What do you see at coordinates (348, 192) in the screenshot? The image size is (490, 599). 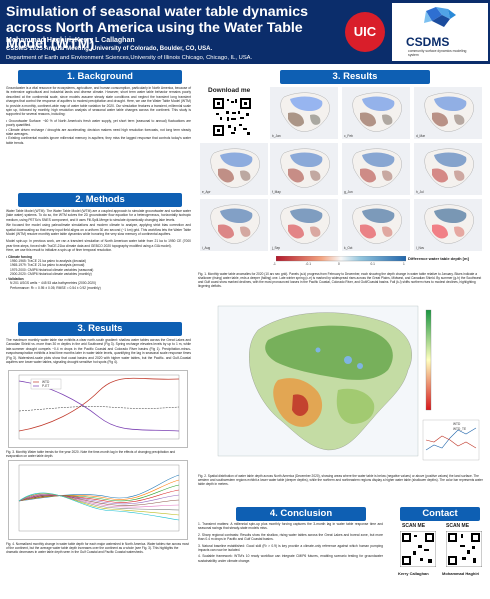 I see `month-map-label: g_Jun` at bounding box center [348, 192].